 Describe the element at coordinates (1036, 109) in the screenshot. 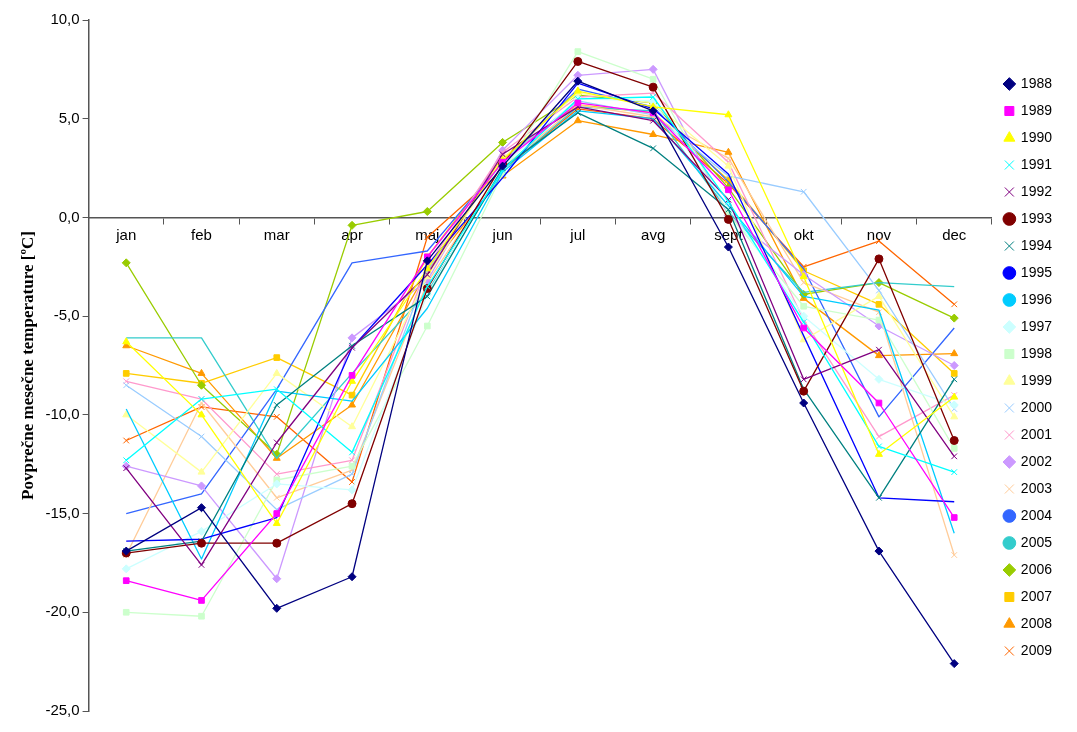

I see `legend-label: 1989` at that location.